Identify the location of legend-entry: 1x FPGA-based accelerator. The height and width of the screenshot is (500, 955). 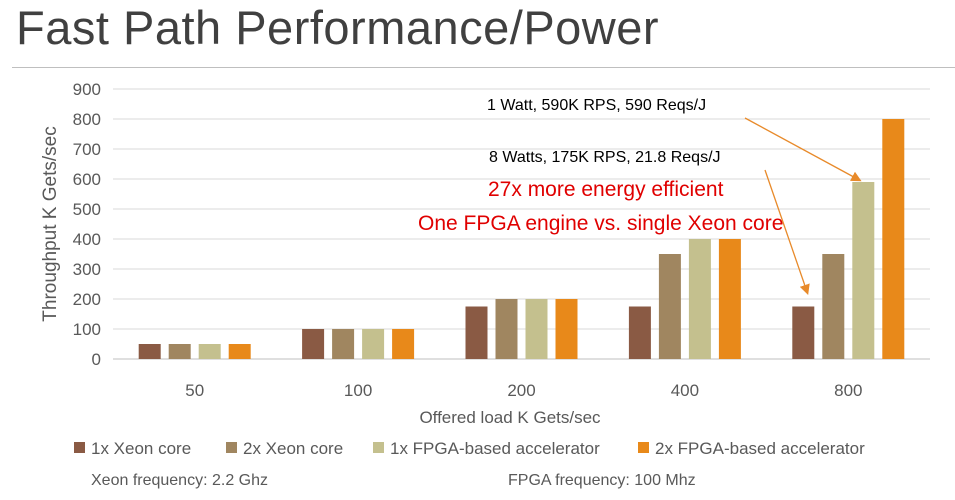
(495, 448).